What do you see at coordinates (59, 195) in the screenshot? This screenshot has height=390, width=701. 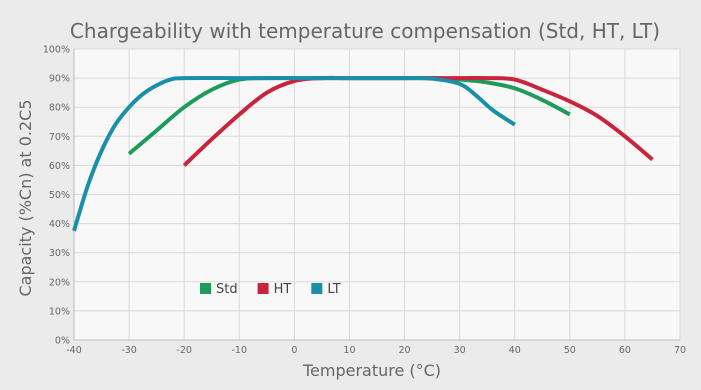 I see `y-tick-label: 50%` at bounding box center [59, 195].